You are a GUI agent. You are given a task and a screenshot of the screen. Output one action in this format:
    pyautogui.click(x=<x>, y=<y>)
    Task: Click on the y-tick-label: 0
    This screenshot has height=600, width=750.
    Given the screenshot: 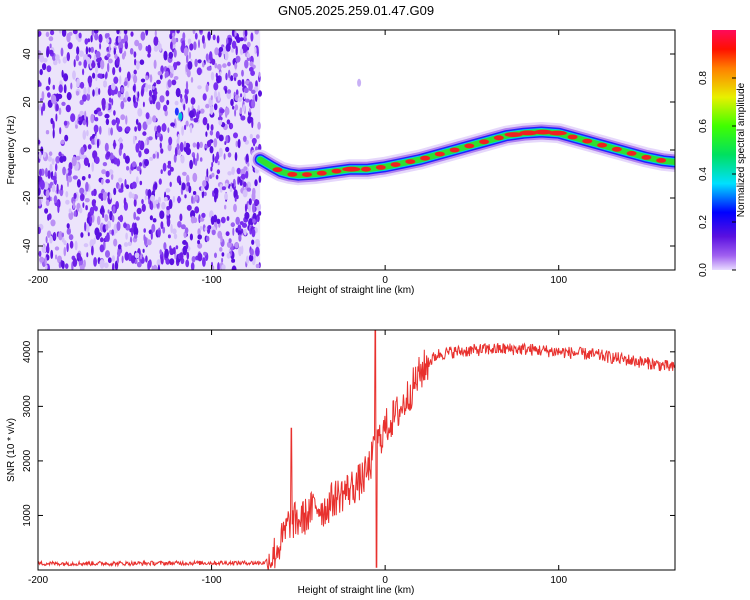 What is the action you would take?
    pyautogui.click(x=27, y=150)
    